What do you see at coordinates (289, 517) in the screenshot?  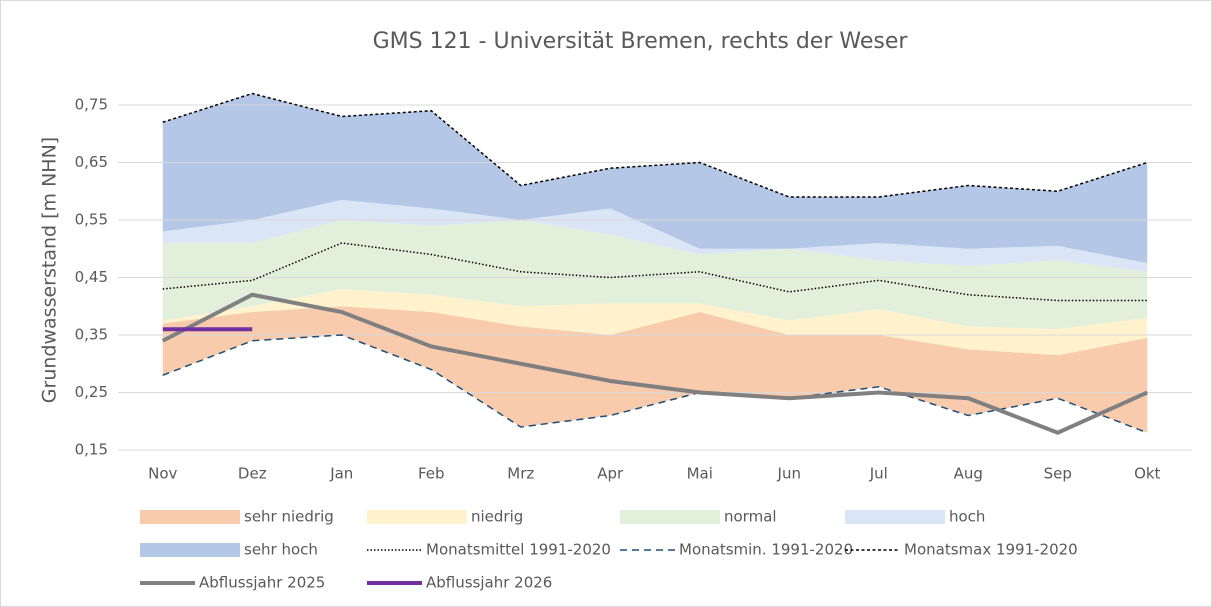 I see `legend-label: sehr niedrig` at bounding box center [289, 517].